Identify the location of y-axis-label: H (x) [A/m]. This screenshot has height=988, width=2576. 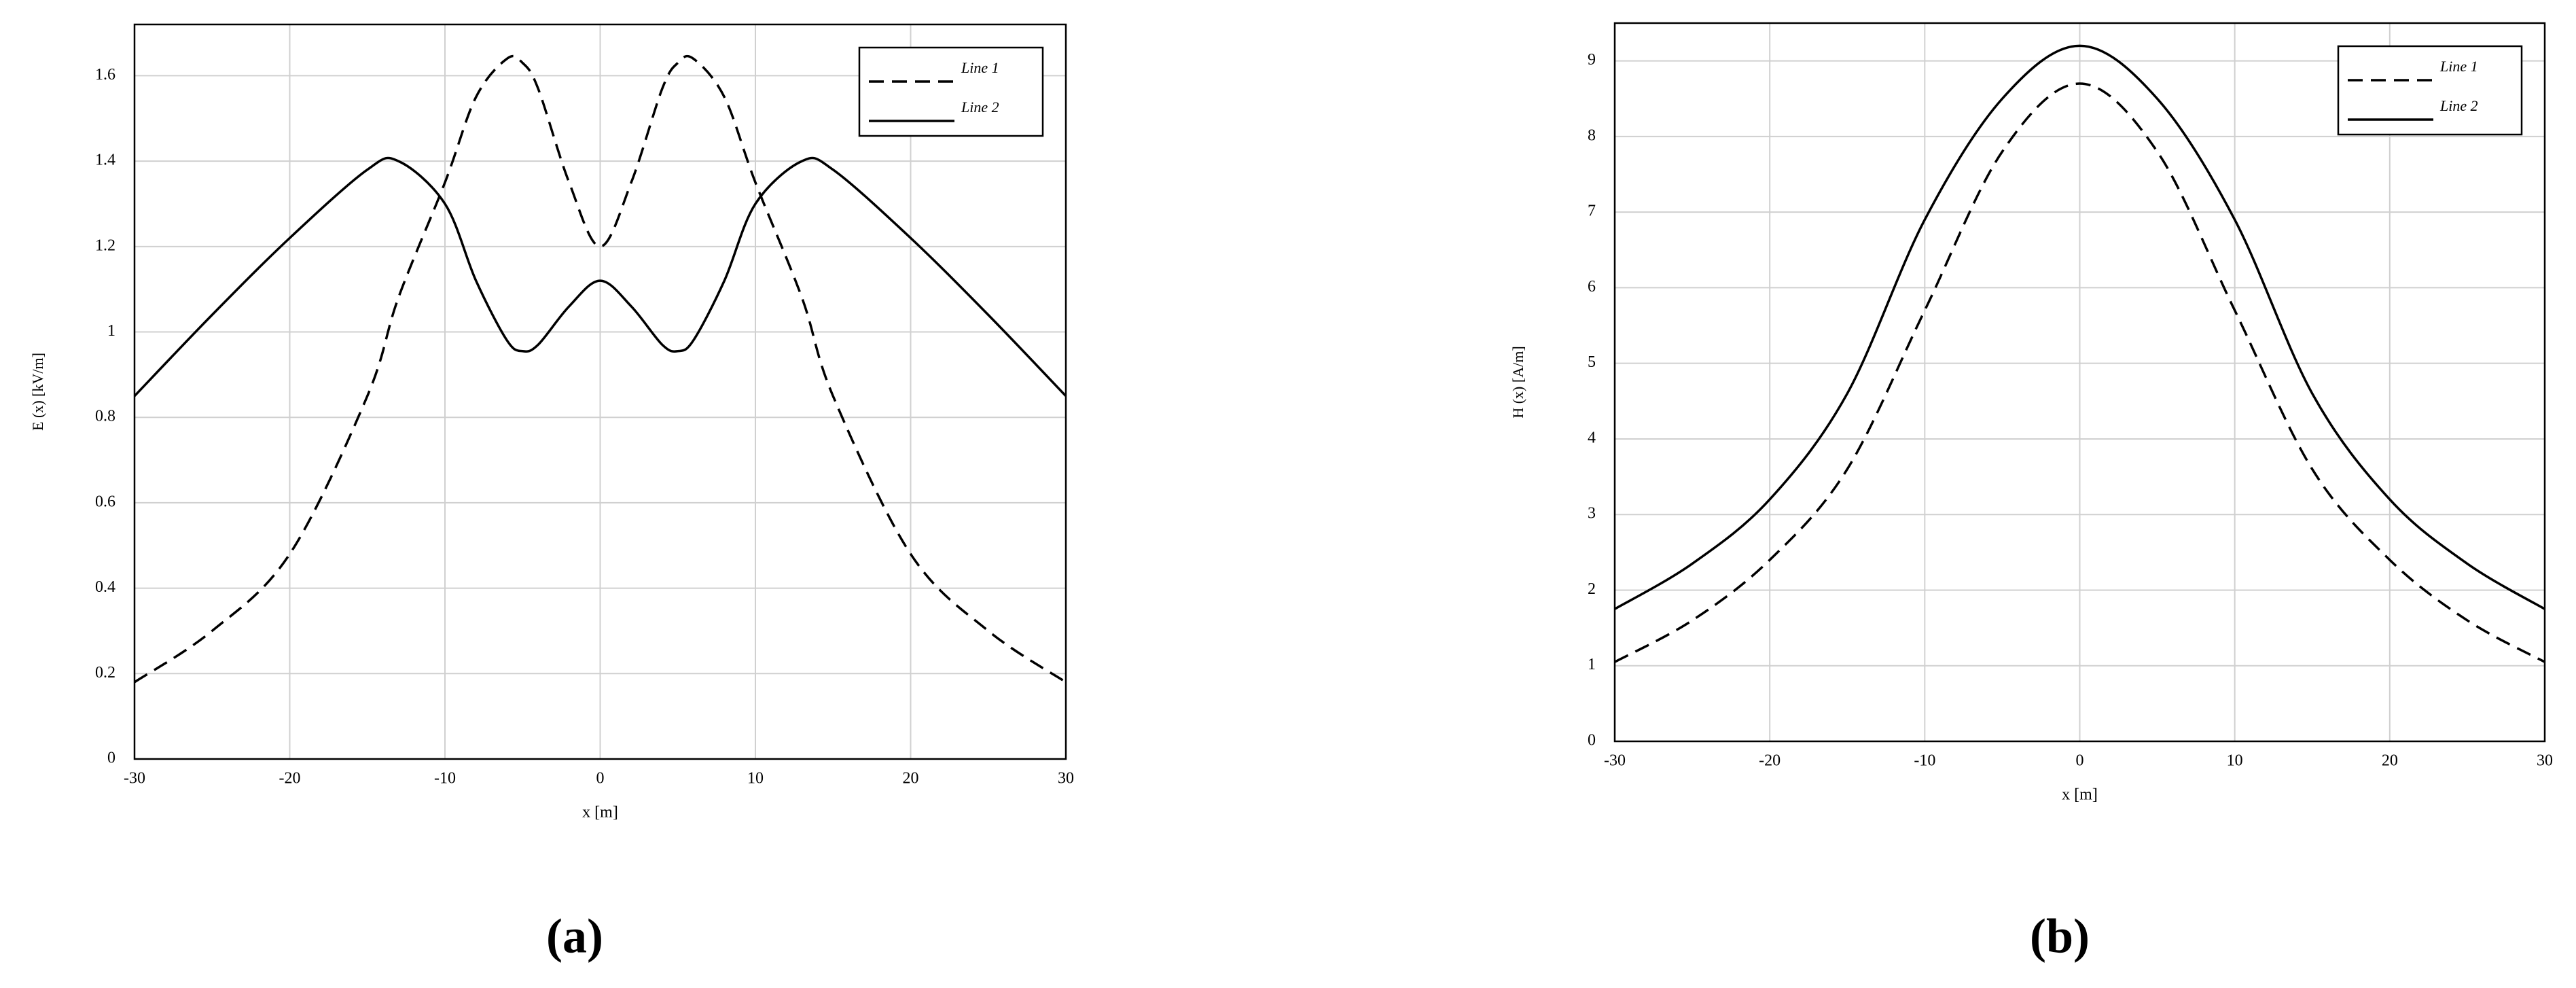
(1517, 382).